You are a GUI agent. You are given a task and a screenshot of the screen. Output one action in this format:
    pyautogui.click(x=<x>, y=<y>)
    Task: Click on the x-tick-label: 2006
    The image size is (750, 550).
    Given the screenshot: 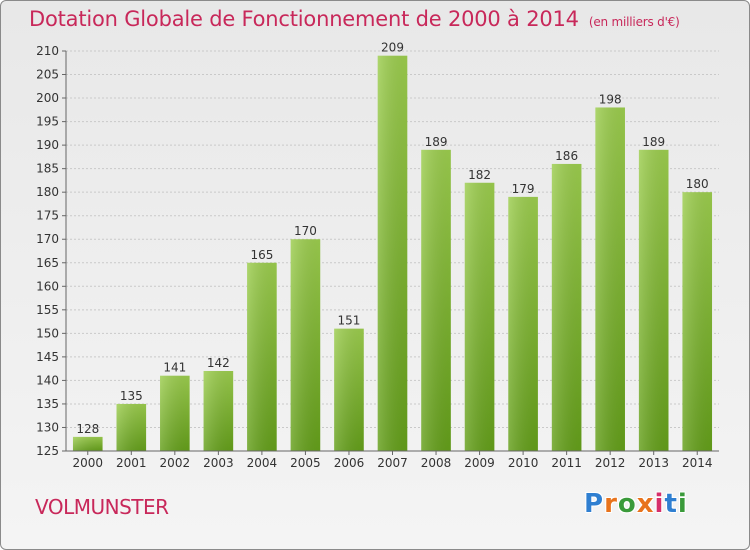 What is the action you would take?
    pyautogui.click(x=349, y=463)
    